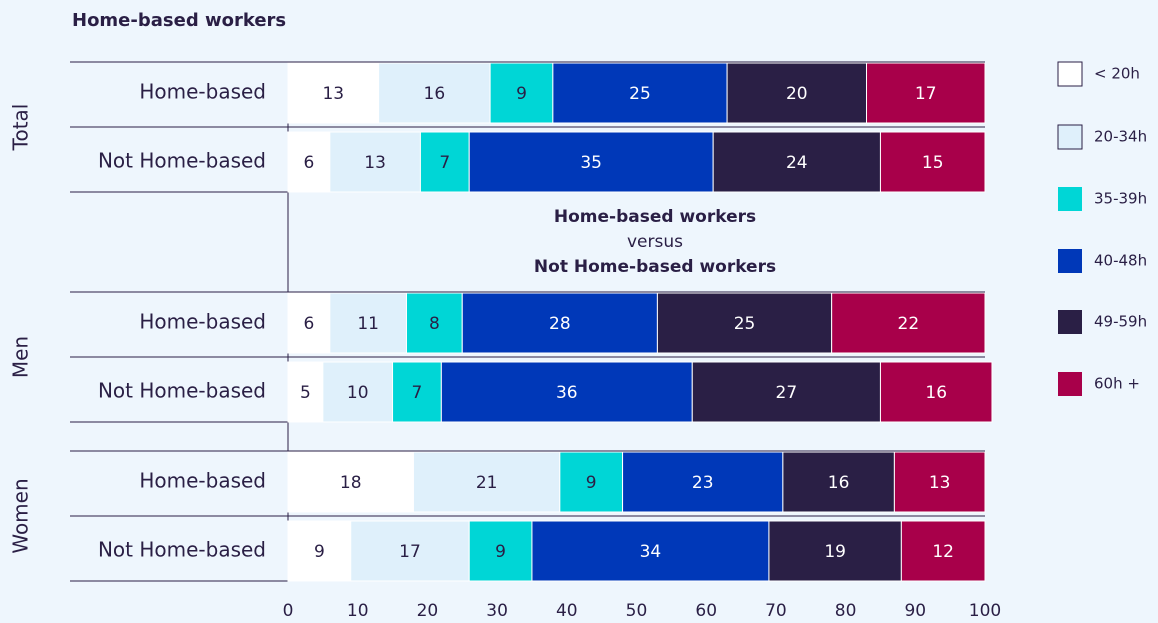  What do you see at coordinates (776, 611) in the screenshot?
I see `x-tick-label: 70` at bounding box center [776, 611].